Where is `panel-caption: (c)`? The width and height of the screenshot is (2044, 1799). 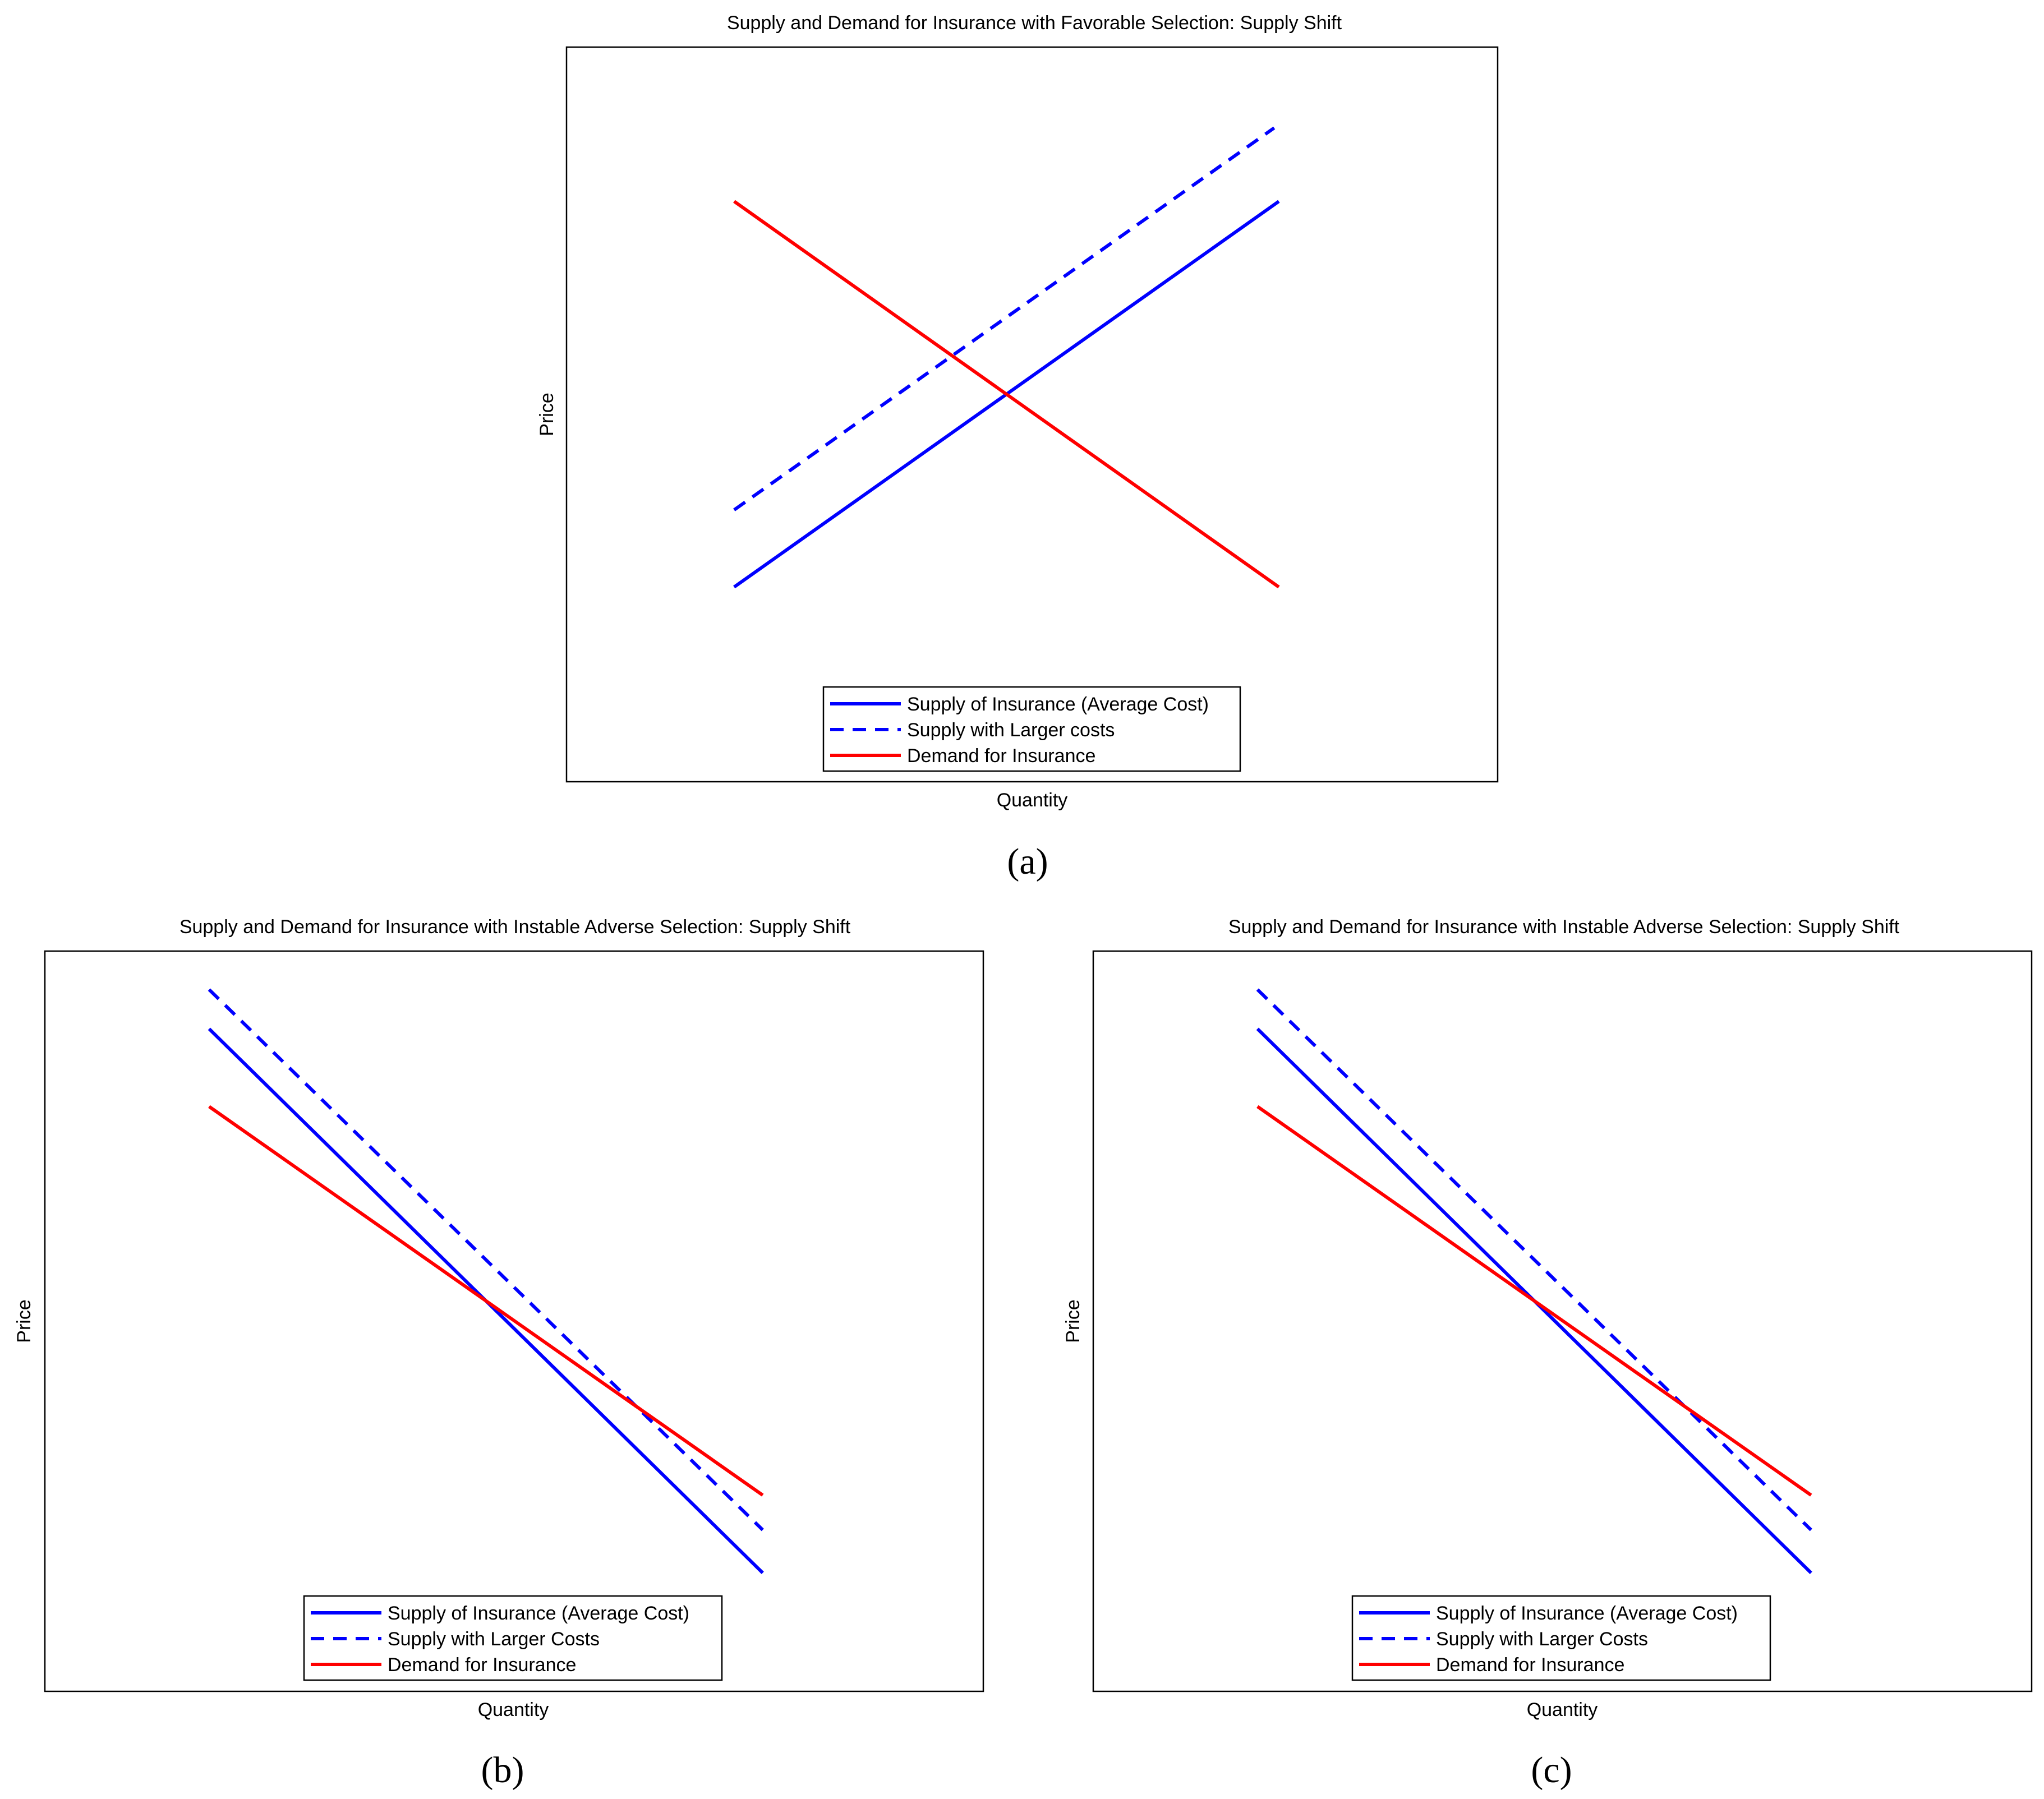 panel-caption: (c) is located at coordinates (1551, 1770).